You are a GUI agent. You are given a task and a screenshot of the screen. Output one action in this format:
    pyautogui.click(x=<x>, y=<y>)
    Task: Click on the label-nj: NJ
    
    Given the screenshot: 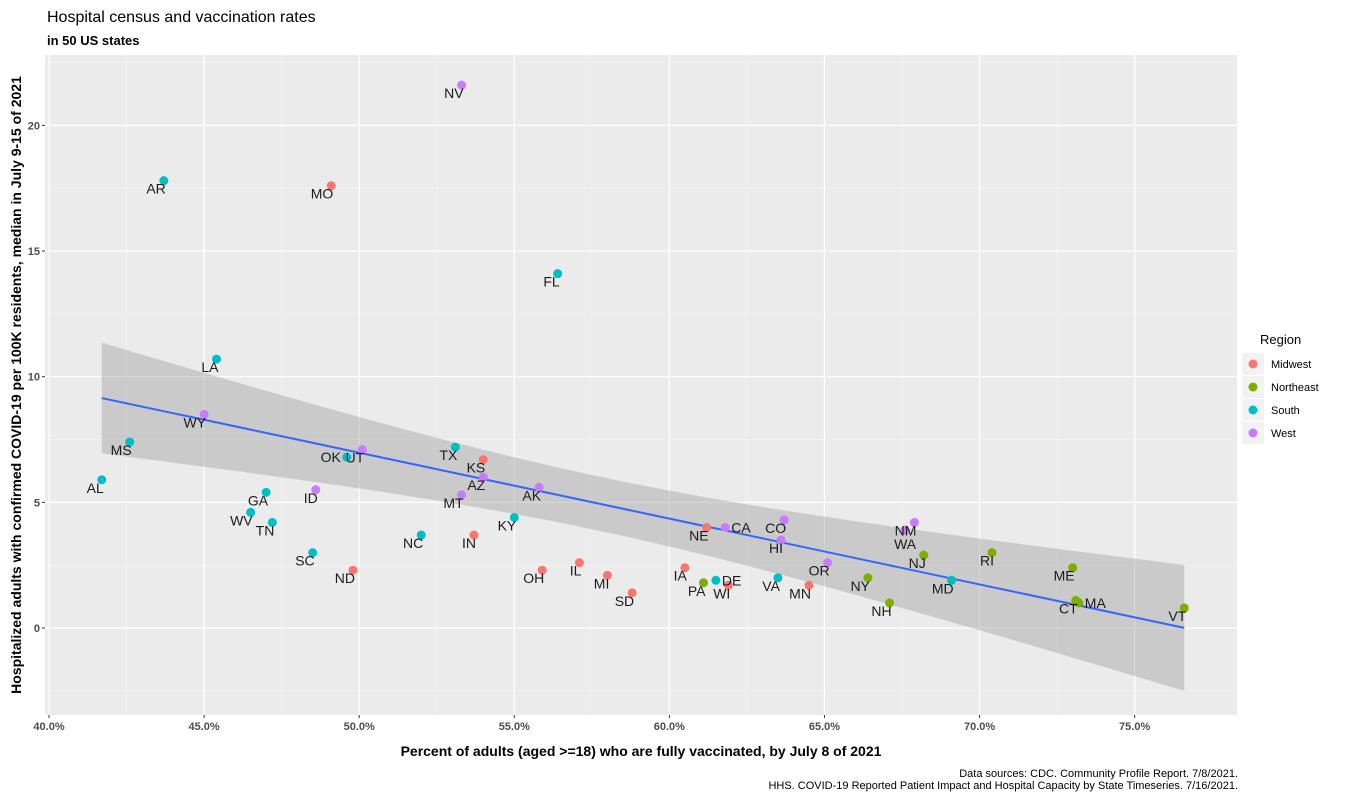 What is the action you would take?
    pyautogui.click(x=917, y=563)
    